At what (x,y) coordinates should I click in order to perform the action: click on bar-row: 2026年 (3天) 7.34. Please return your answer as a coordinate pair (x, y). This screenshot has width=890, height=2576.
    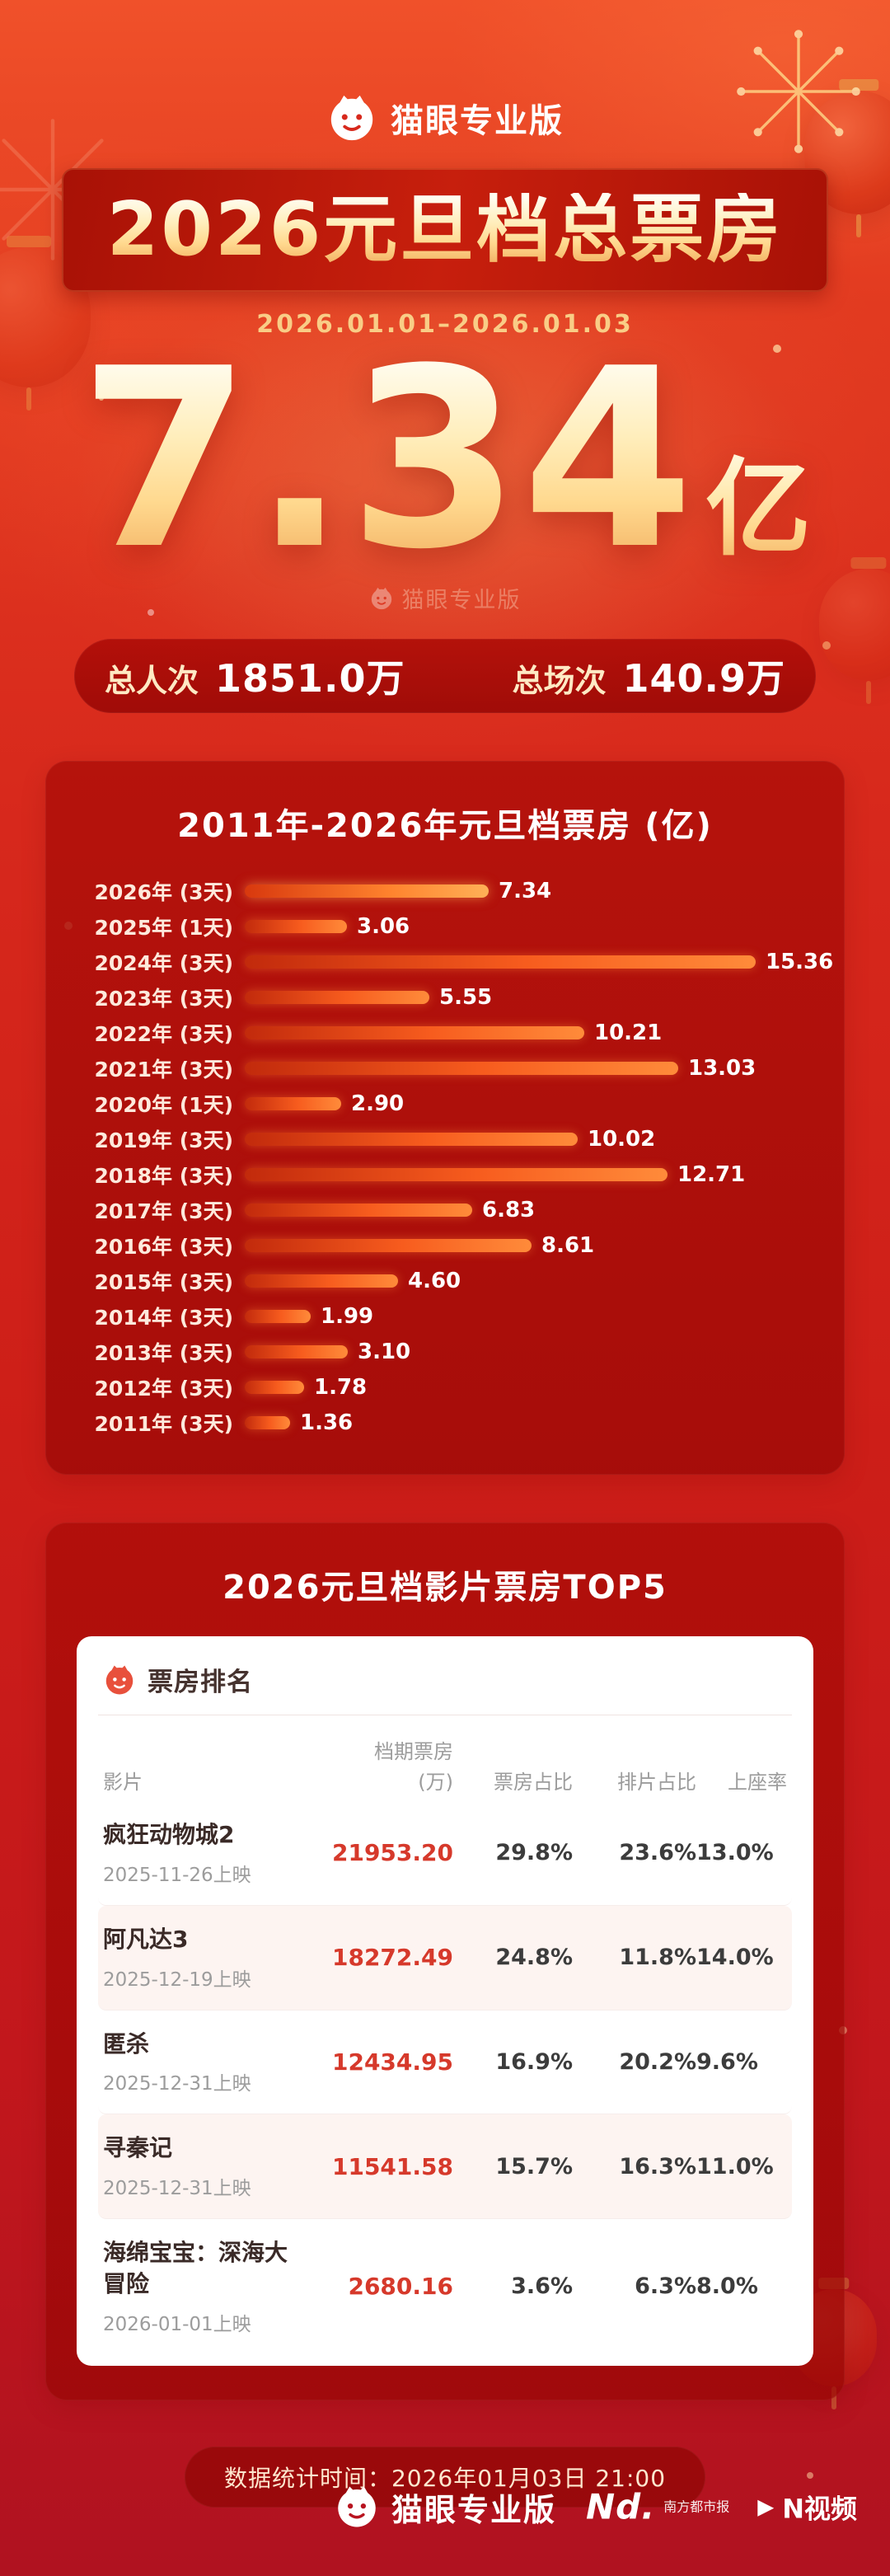
    Looking at the image, I should click on (449, 891).